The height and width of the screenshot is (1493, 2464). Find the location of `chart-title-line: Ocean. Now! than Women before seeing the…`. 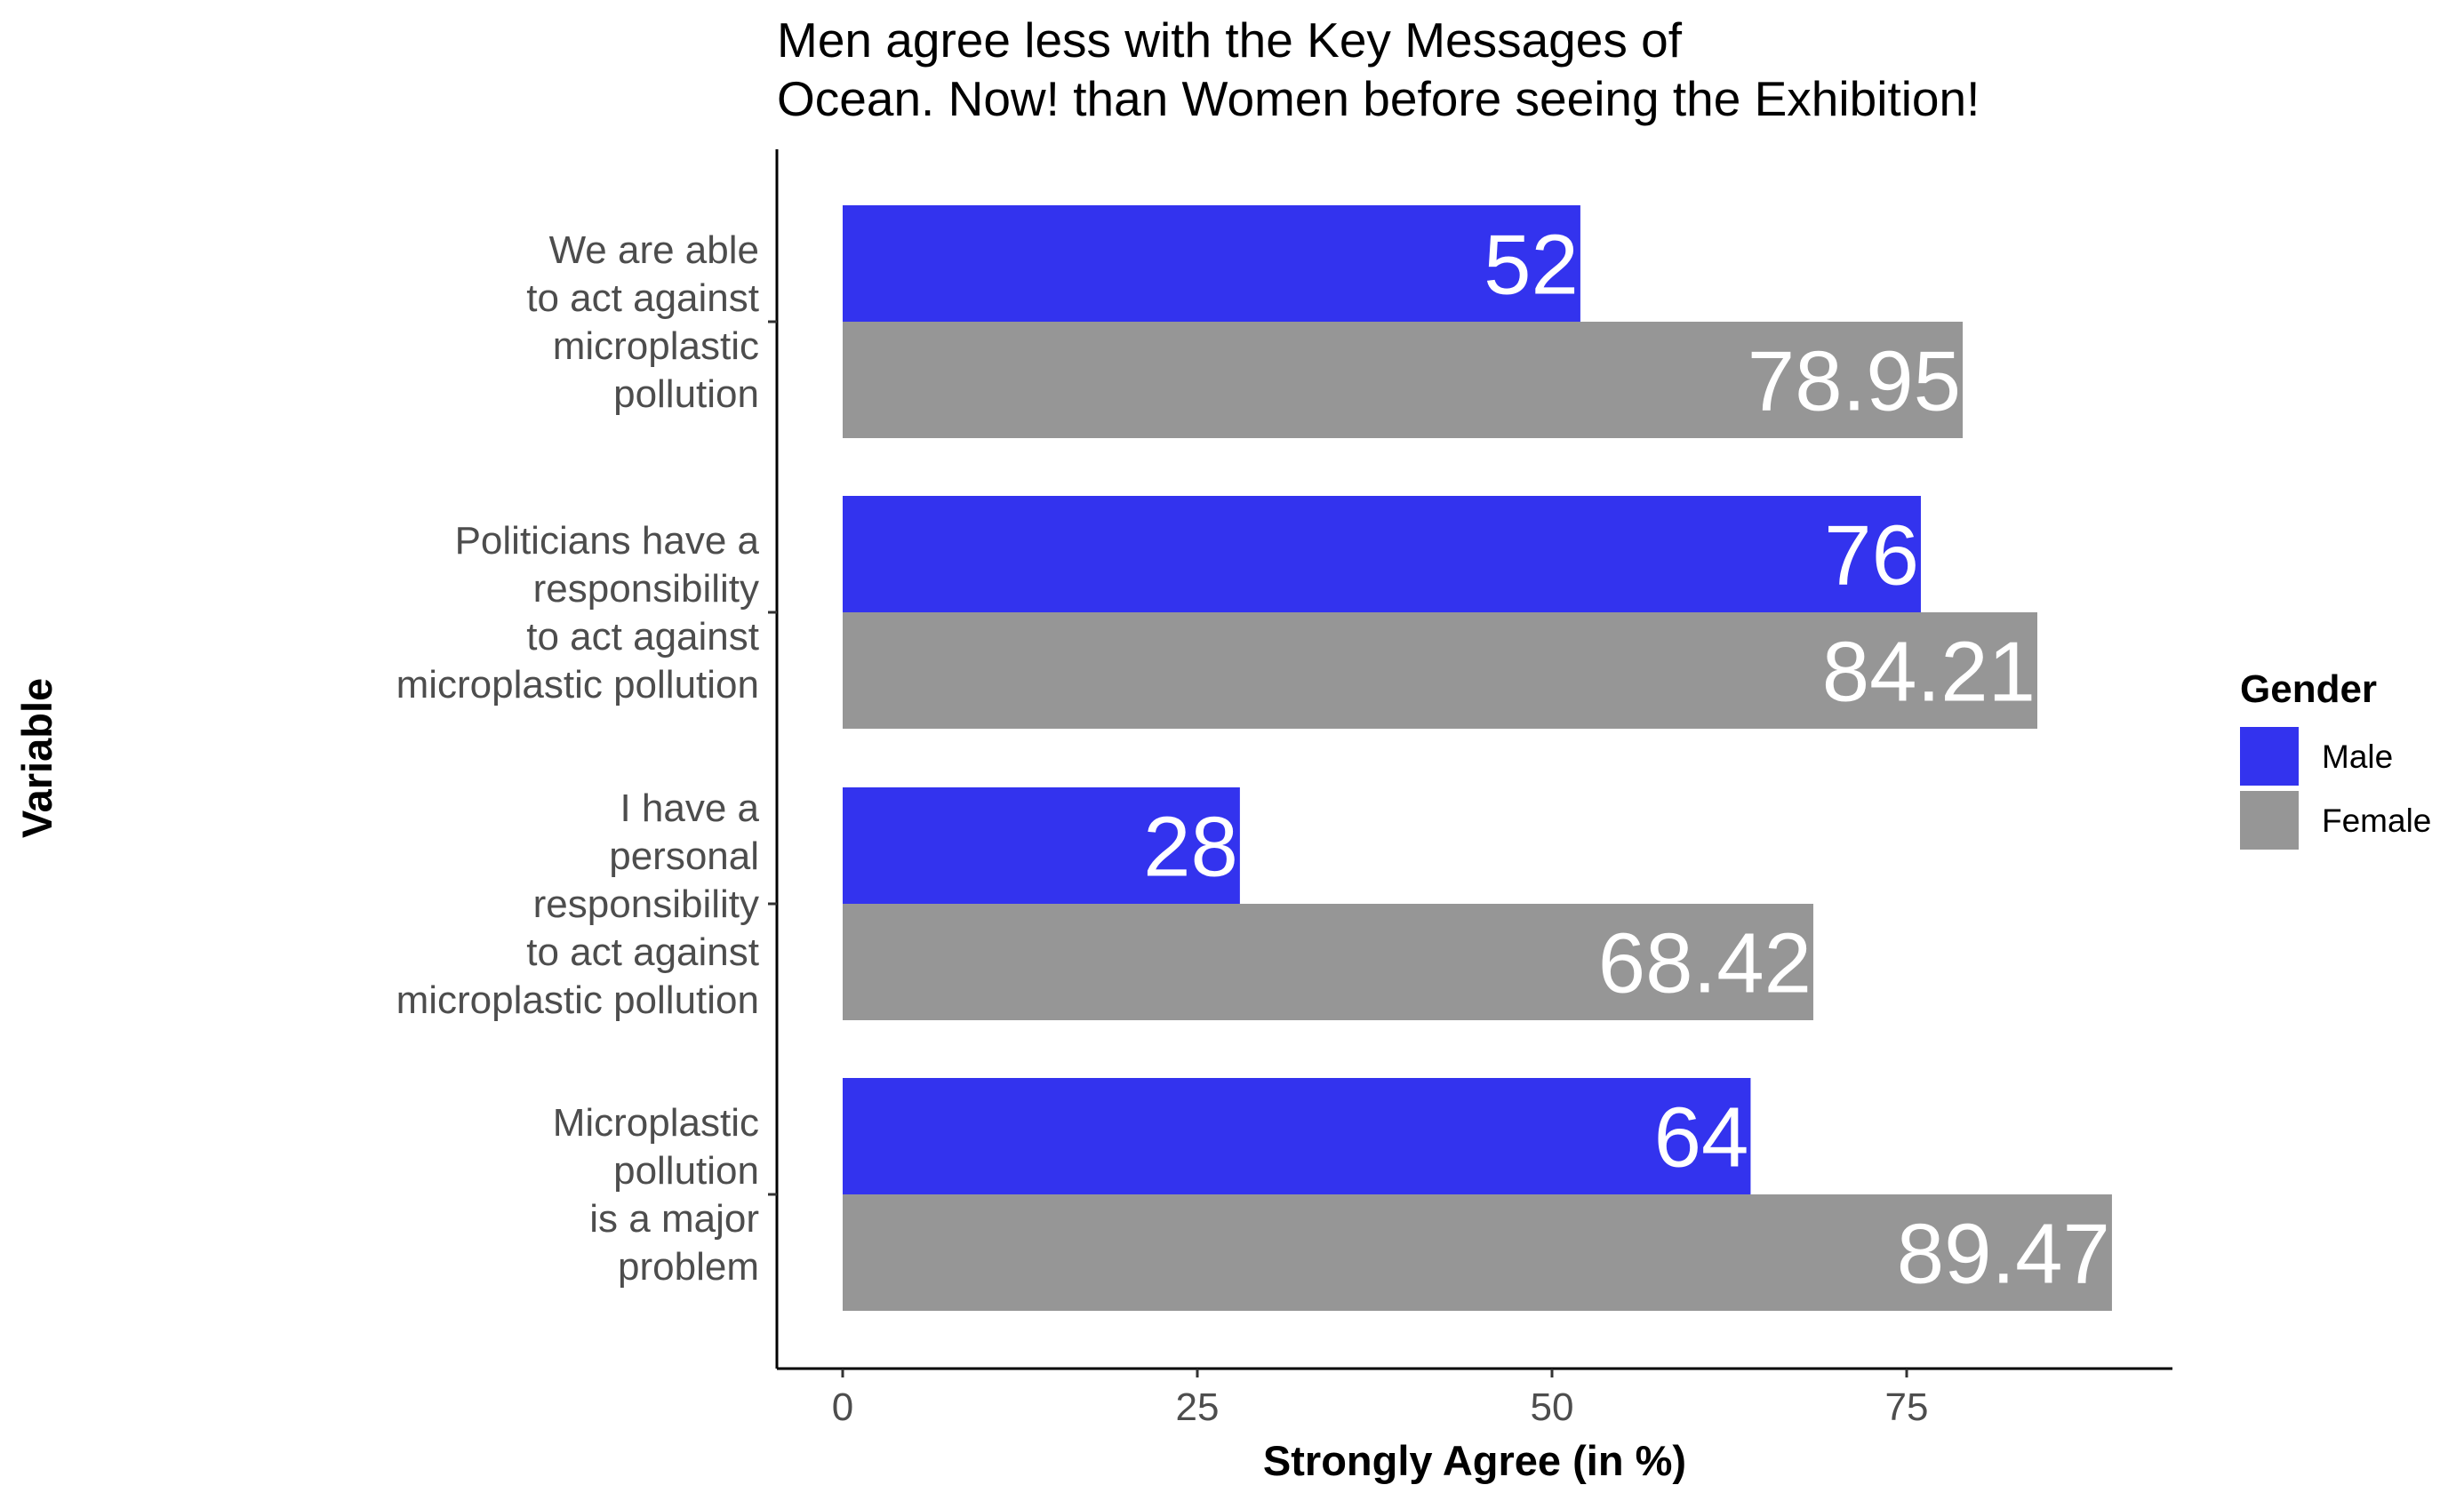

chart-title-line: Ocean. Now! than Women before seeing the… is located at coordinates (1378, 98).